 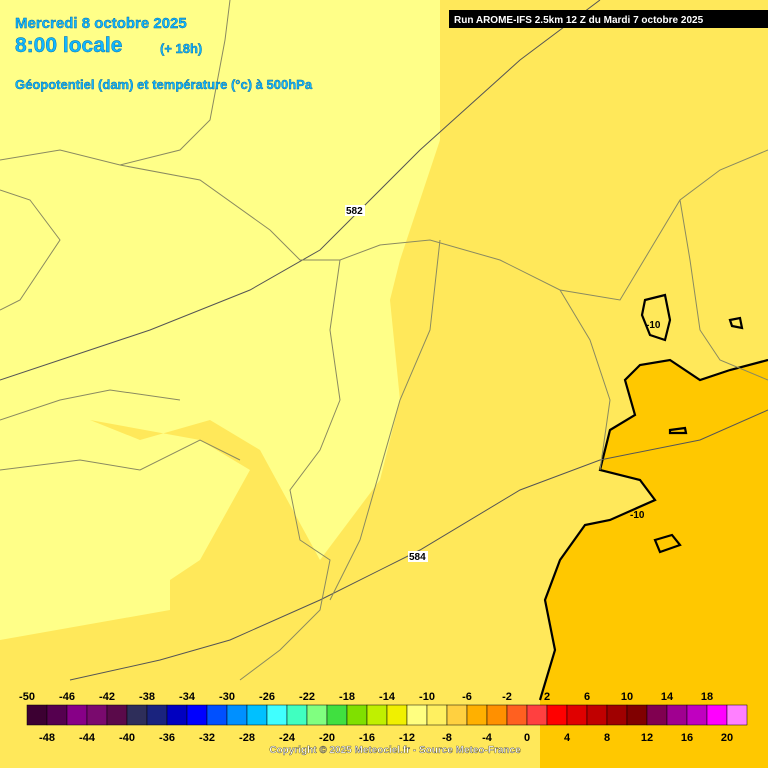 I want to click on colorbar-label: 8, so click(x=607, y=738).